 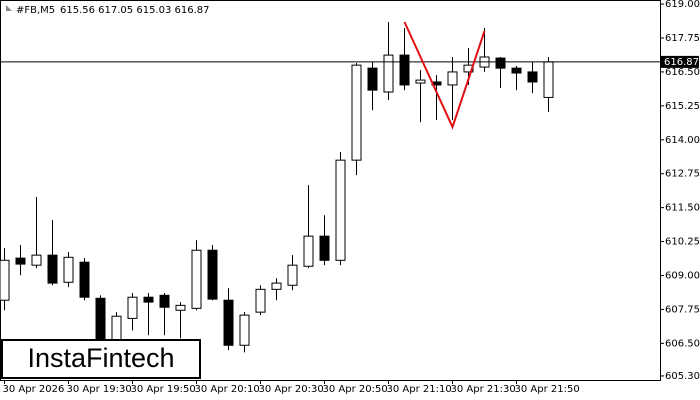 What do you see at coordinates (419, 389) in the screenshot?
I see `x-tick-label: 30 Apr 21:10` at bounding box center [419, 389].